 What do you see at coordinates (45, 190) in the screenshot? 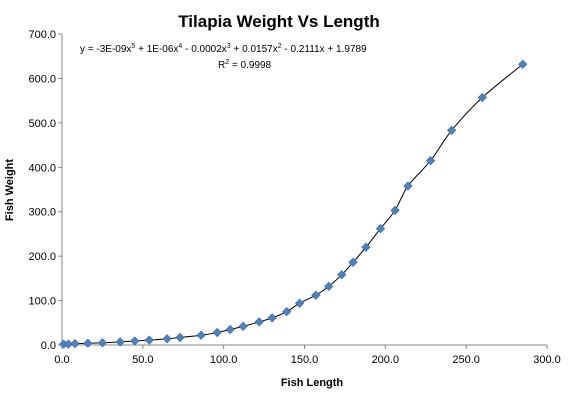
I see `y-axis-ticks: 0.0 100.0 200.0 300.0 400.0 500.0 600.0 700.0` at bounding box center [45, 190].